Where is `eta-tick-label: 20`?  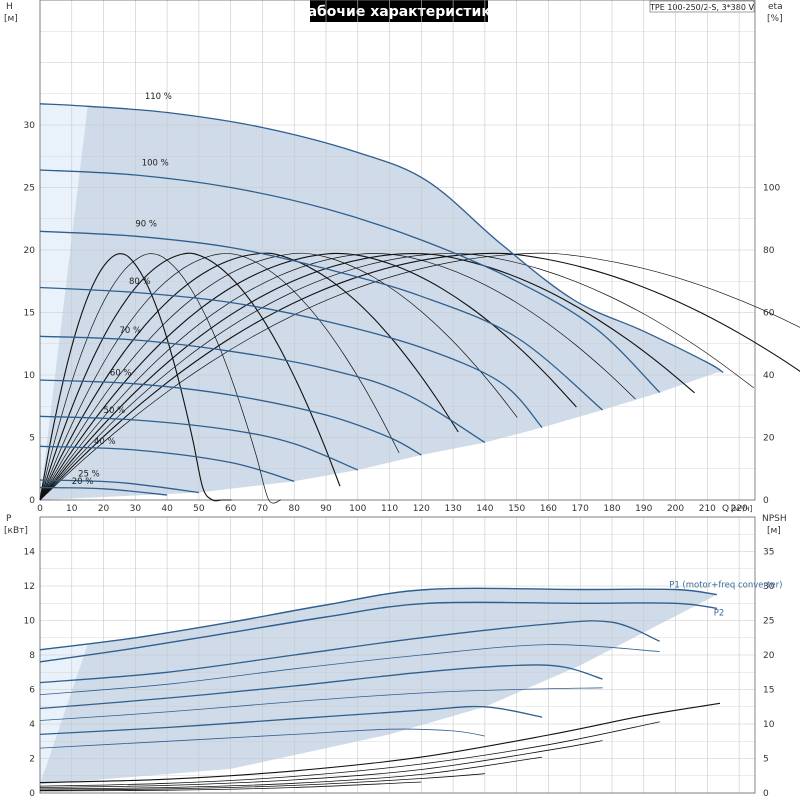
eta-tick-label: 20 is located at coordinates (769, 439).